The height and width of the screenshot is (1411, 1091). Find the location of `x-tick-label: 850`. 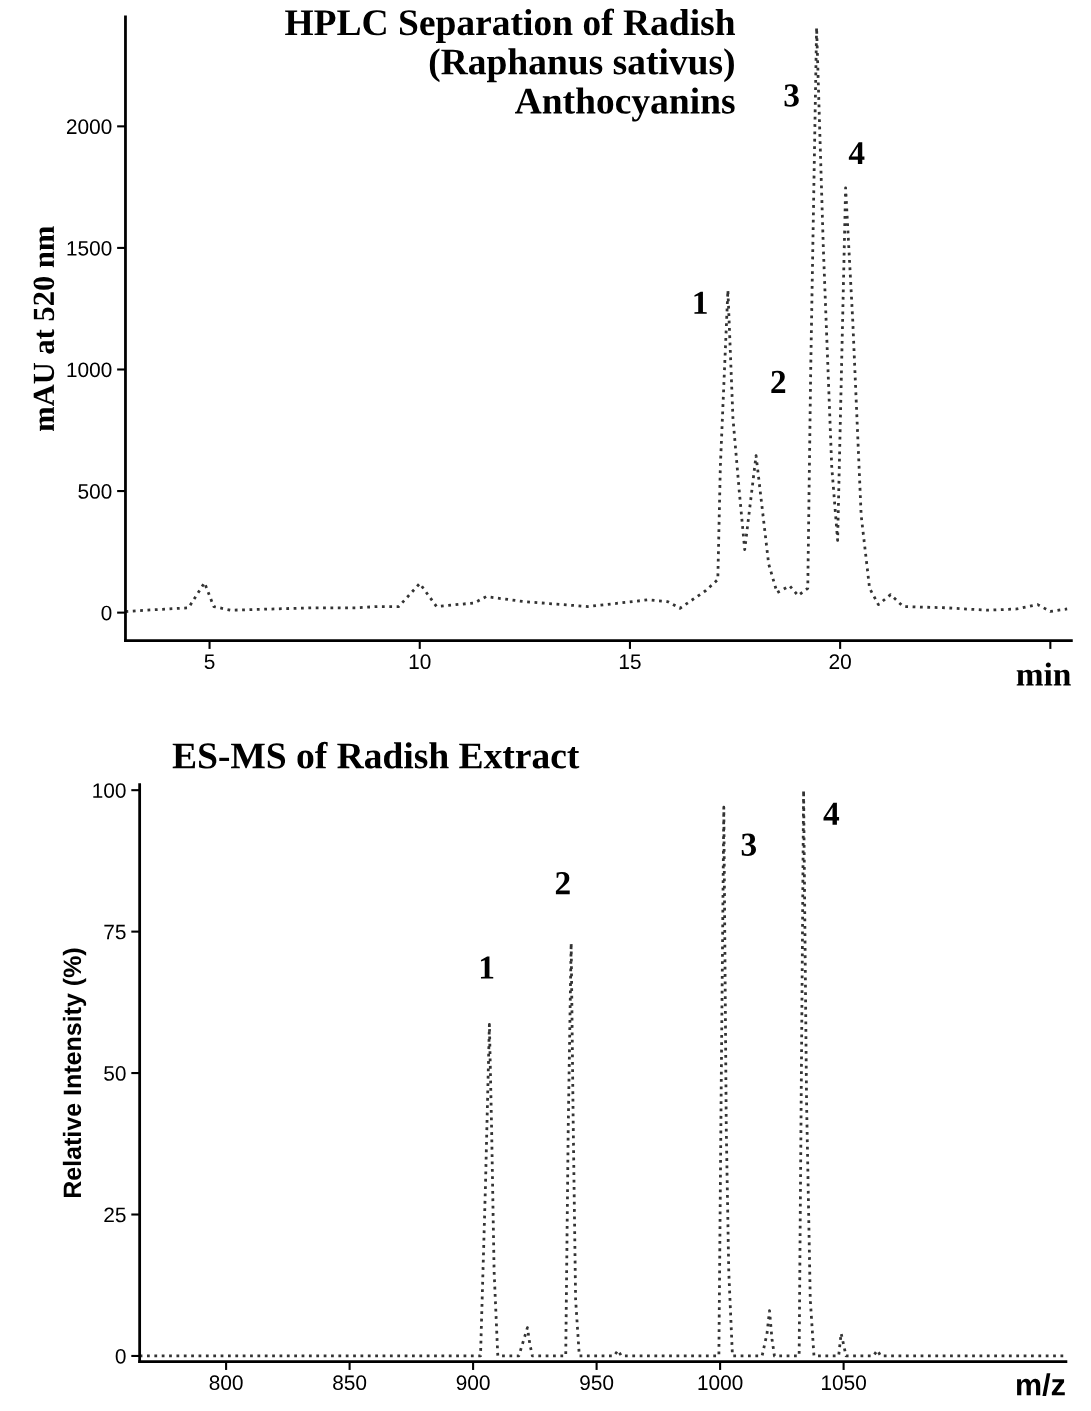

x-tick-label: 850 is located at coordinates (350, 1383).